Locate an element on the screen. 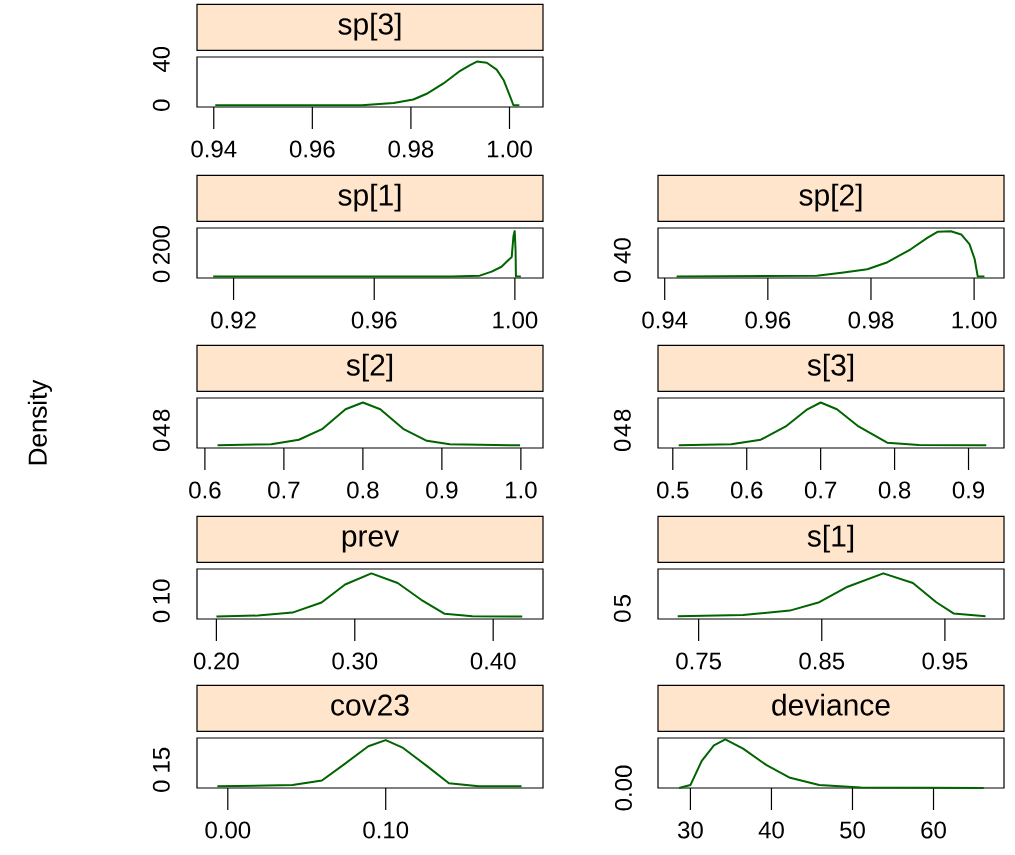  chart-title: s[1] is located at coordinates (830, 538).